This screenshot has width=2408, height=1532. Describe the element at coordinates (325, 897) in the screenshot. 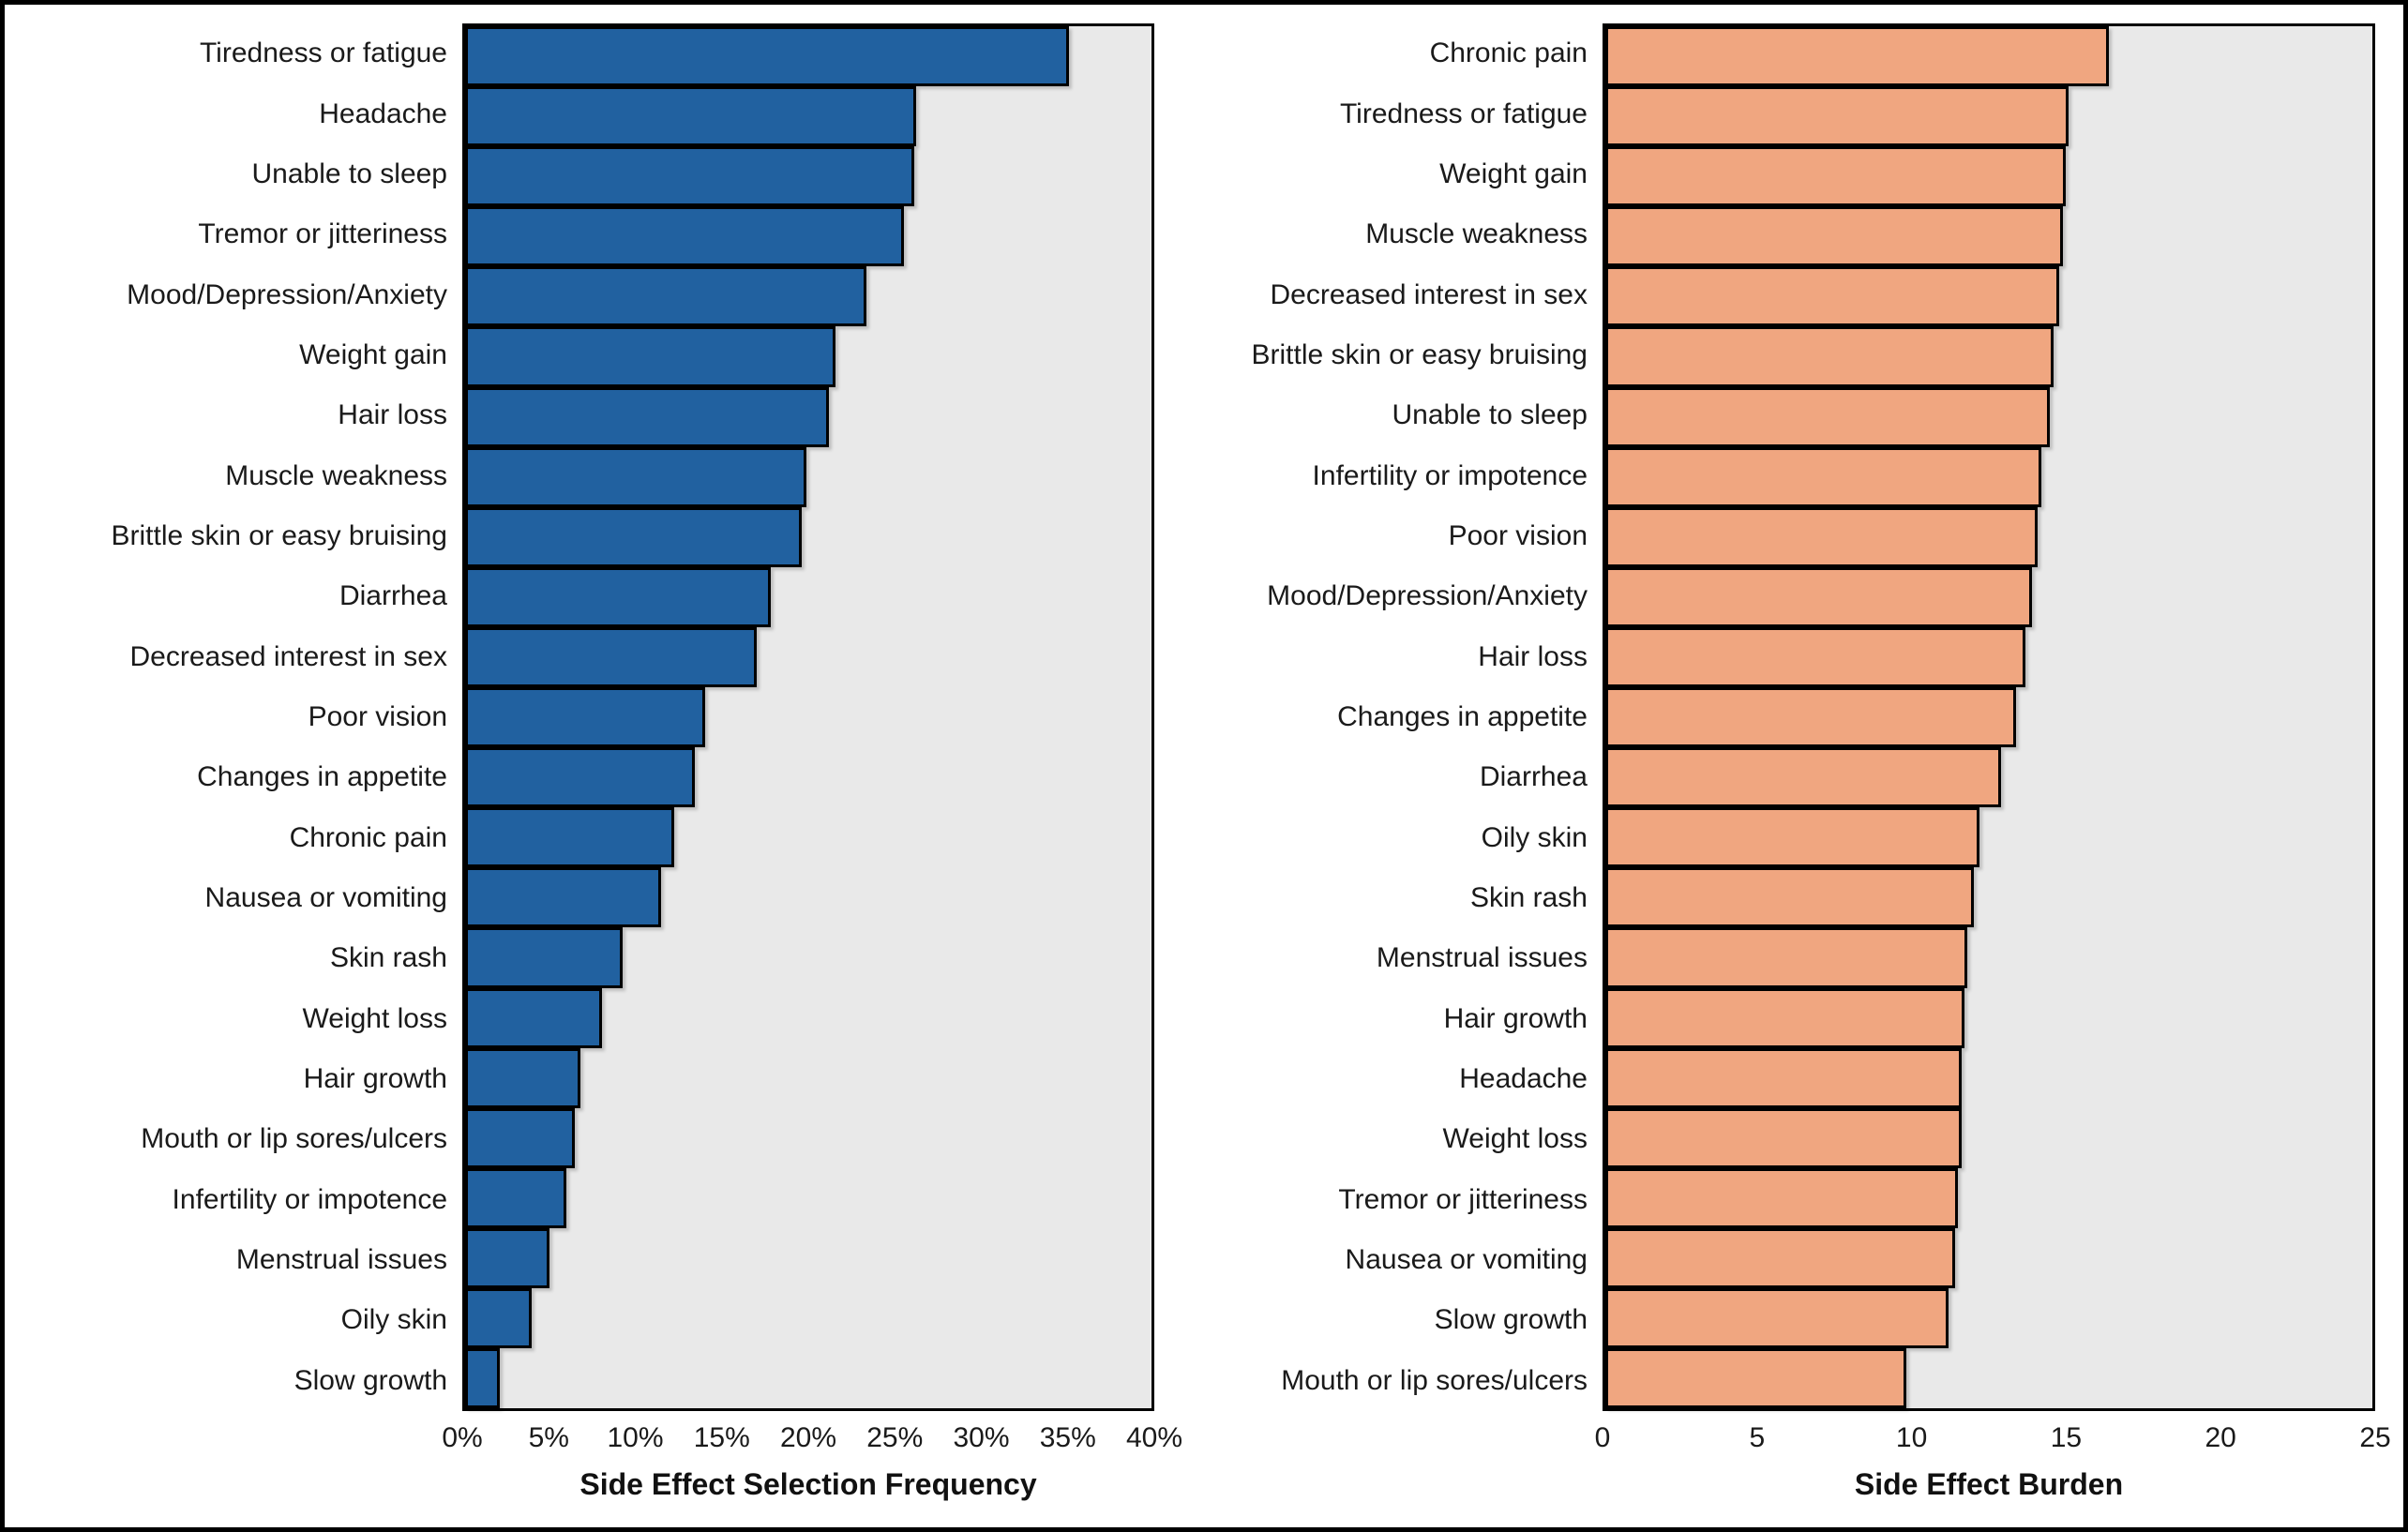

I see `category-label: Nausea or vomiting` at that location.